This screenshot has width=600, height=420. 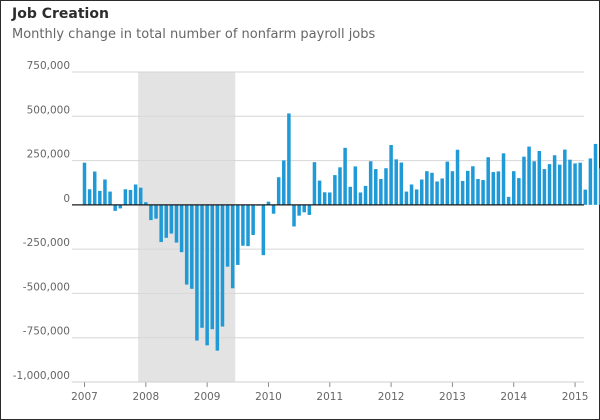 I want to click on x-tick-label: 2009, so click(x=207, y=397).